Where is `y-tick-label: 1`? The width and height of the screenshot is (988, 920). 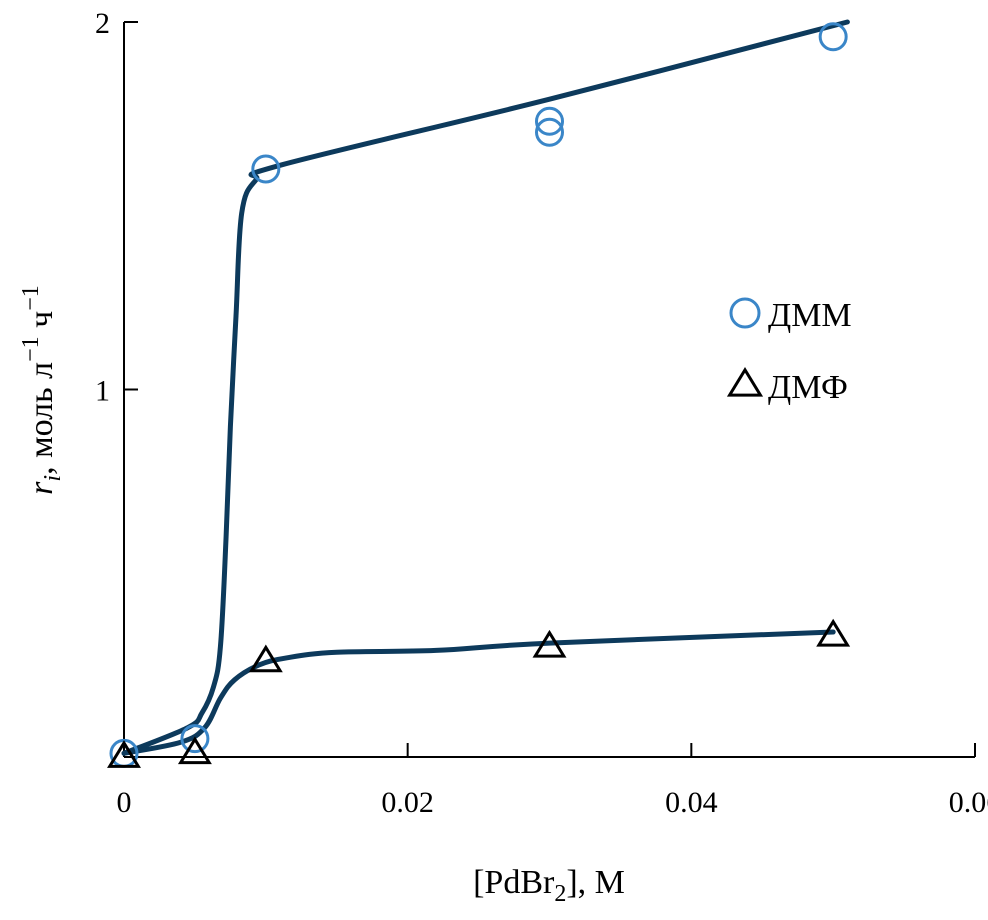
y-tick-label: 1 is located at coordinates (102, 391).